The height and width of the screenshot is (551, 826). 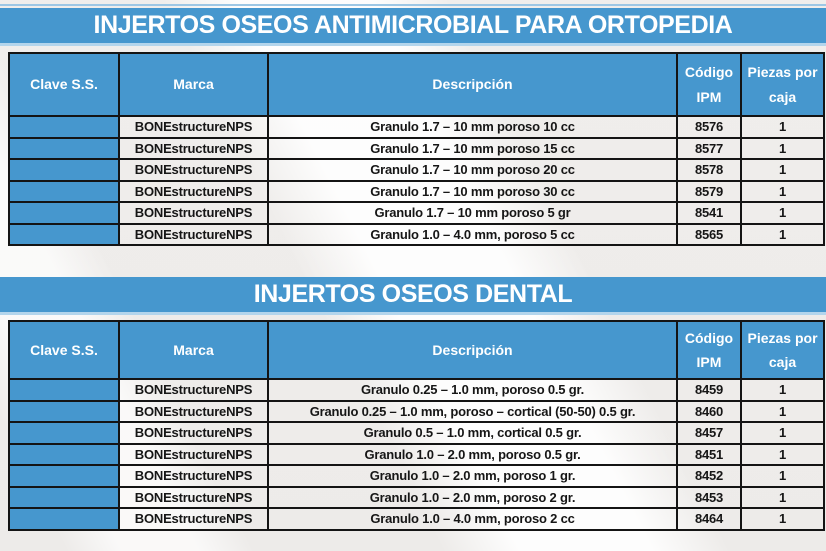 What do you see at coordinates (709, 476) in the screenshot?
I see `codigo-ipm-cell: 8452` at bounding box center [709, 476].